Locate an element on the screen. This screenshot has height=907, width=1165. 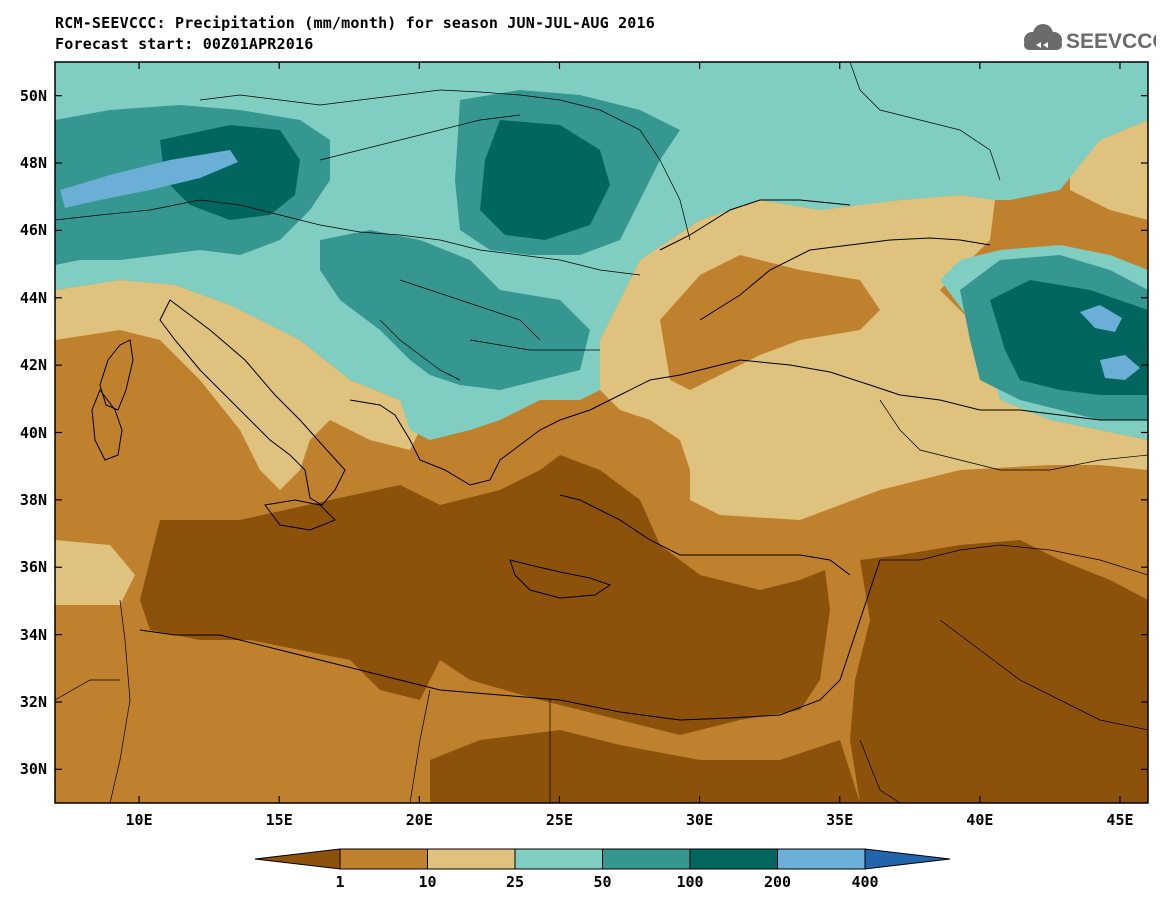
precip-field-10-25-libya is located at coordinates (95, 572).